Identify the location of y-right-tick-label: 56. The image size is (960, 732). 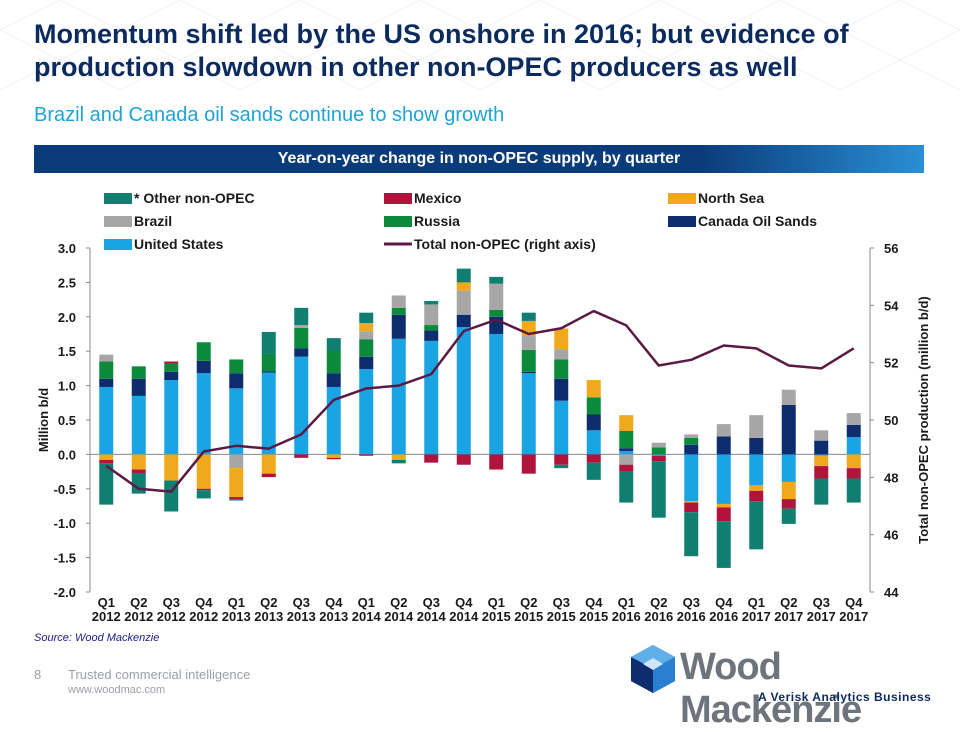
(891, 248).